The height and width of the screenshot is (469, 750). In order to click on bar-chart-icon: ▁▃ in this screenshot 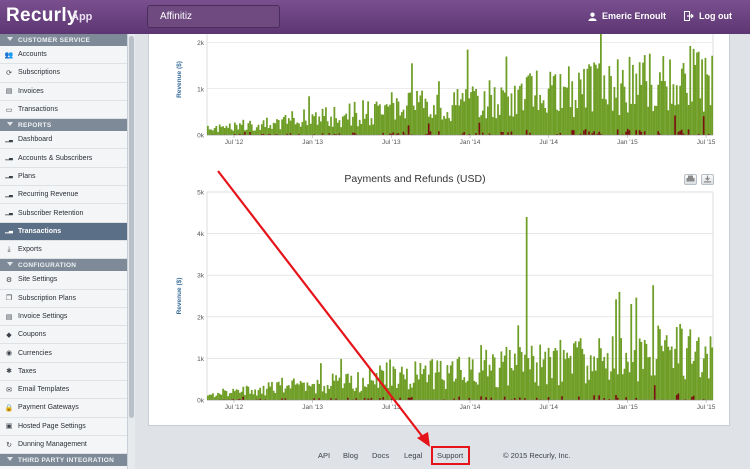, I will do `click(9, 213)`.